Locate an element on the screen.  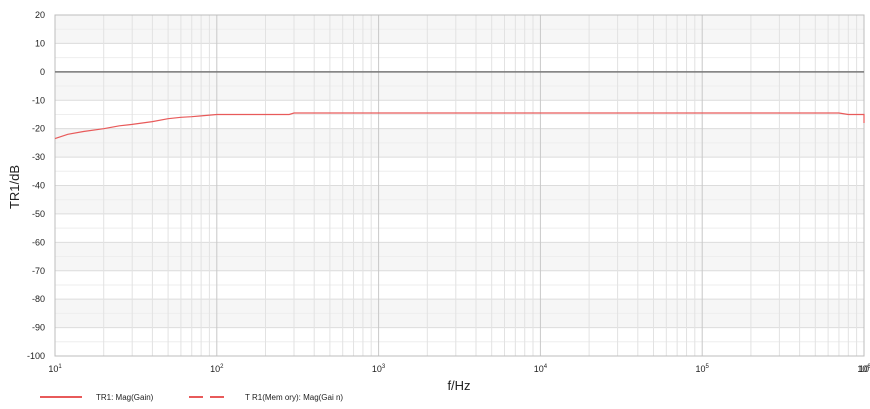
y-axis-ticks: 20 10 0 -10 -20 -30 -40 -50 -60 -70 -80 -90 -100 is located at coordinates (36, 185).